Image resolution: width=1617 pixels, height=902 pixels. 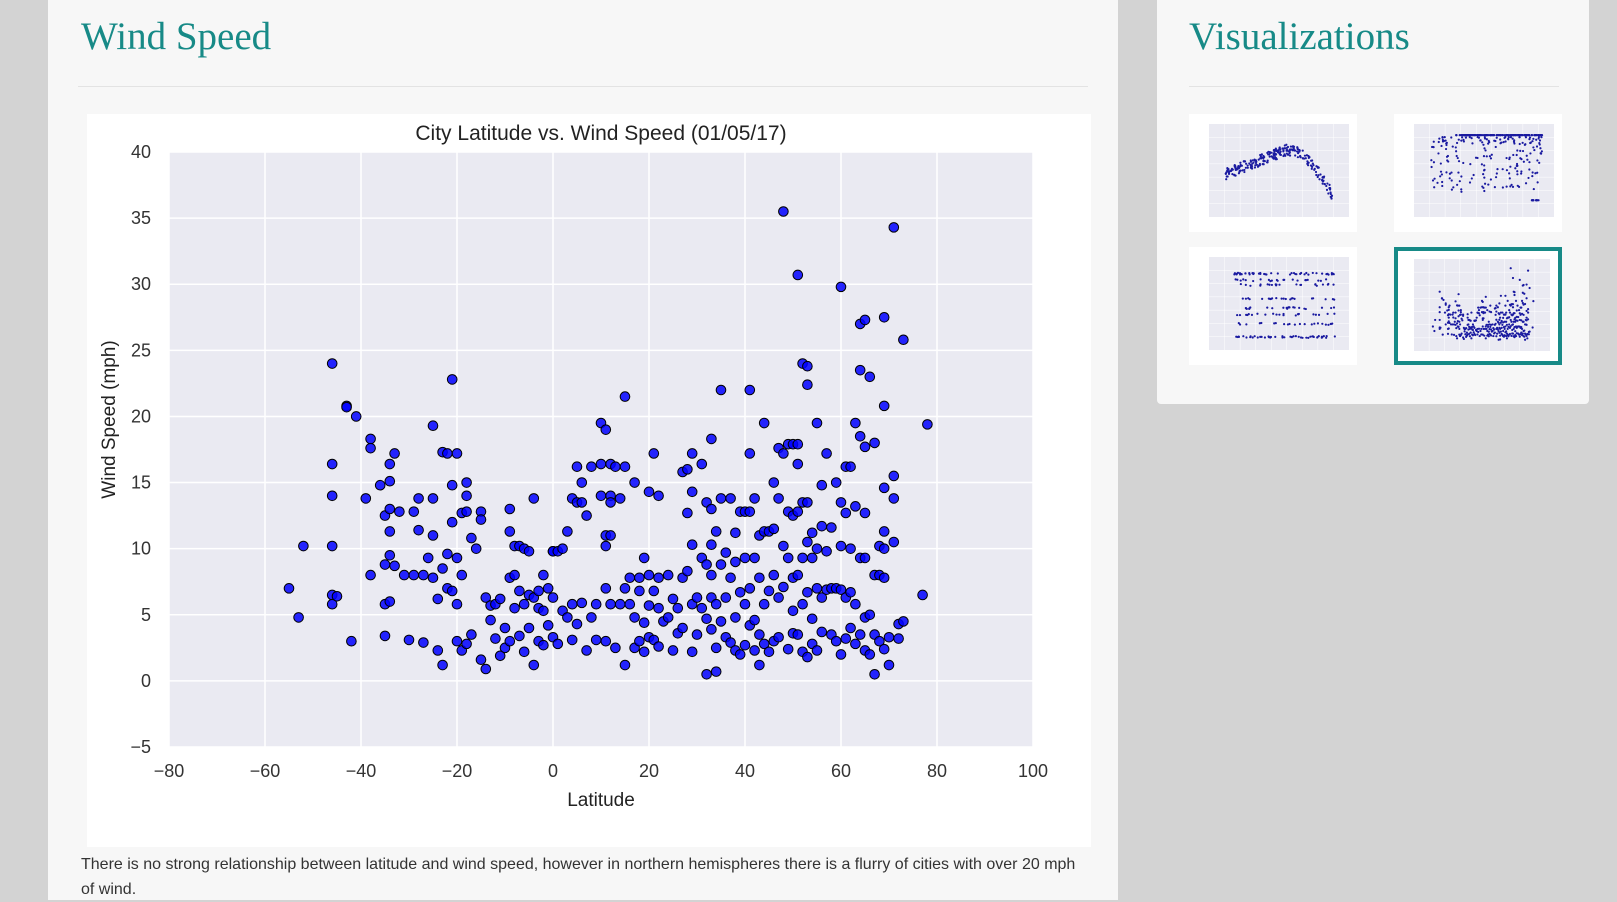 What do you see at coordinates (1273, 173) in the screenshot?
I see `thumbnail-max-temperature` at bounding box center [1273, 173].